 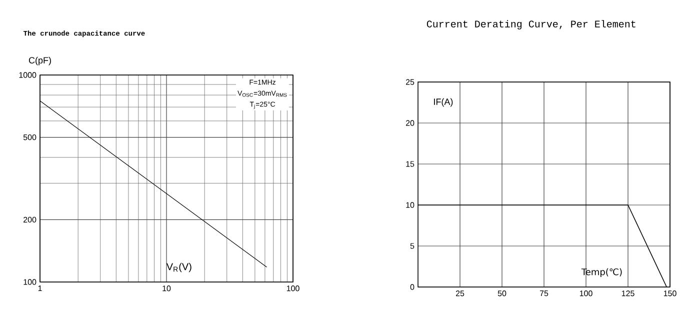 What do you see at coordinates (30, 219) in the screenshot?
I see `y-tick-label: 200` at bounding box center [30, 219].